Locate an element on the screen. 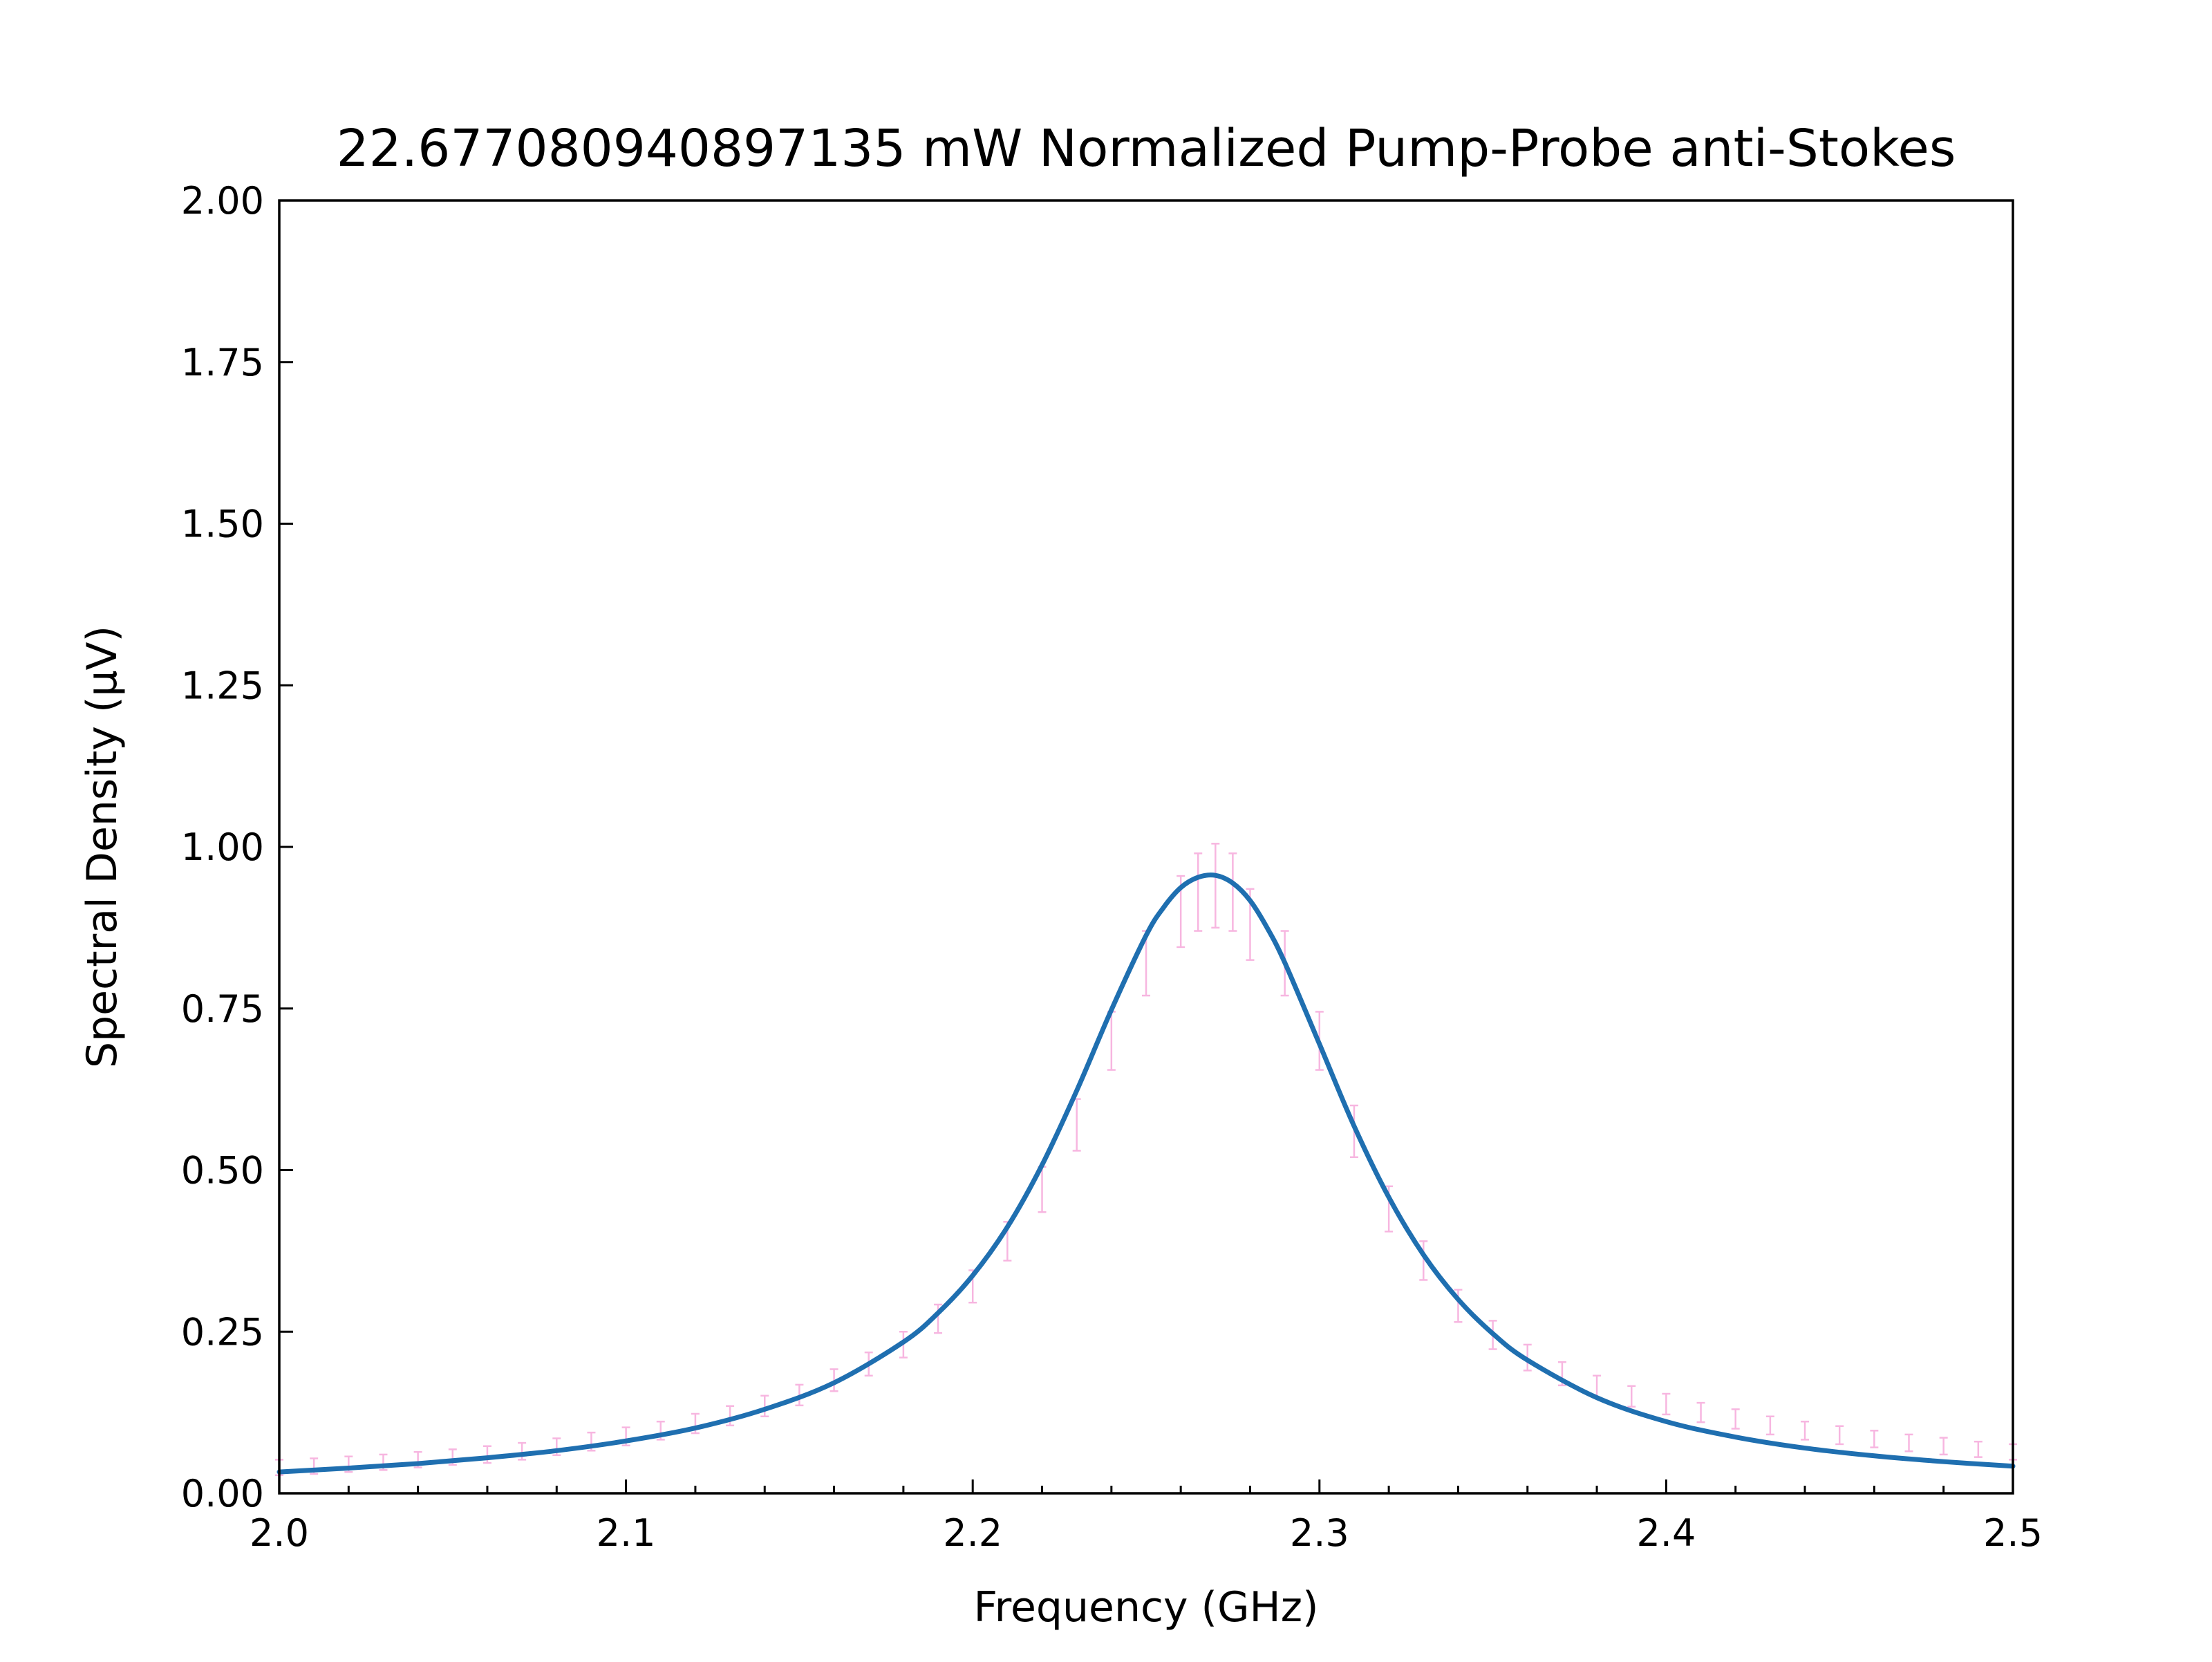 This screenshot has width=2212, height=1662. y-tick-label: 1.50 is located at coordinates (222, 525).